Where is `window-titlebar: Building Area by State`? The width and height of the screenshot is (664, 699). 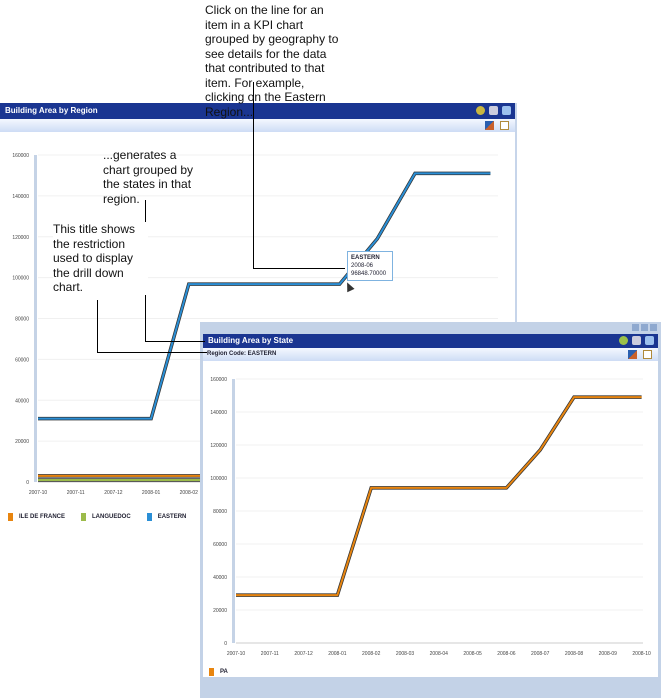
window-titlebar: Building Area by State is located at coordinates (430, 341).